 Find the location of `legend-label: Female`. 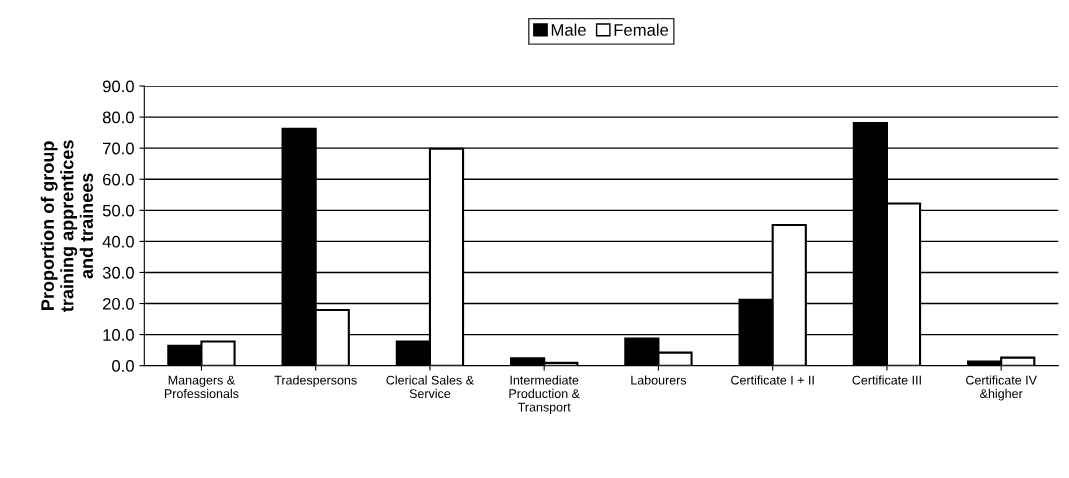

legend-label: Female is located at coordinates (641, 29).